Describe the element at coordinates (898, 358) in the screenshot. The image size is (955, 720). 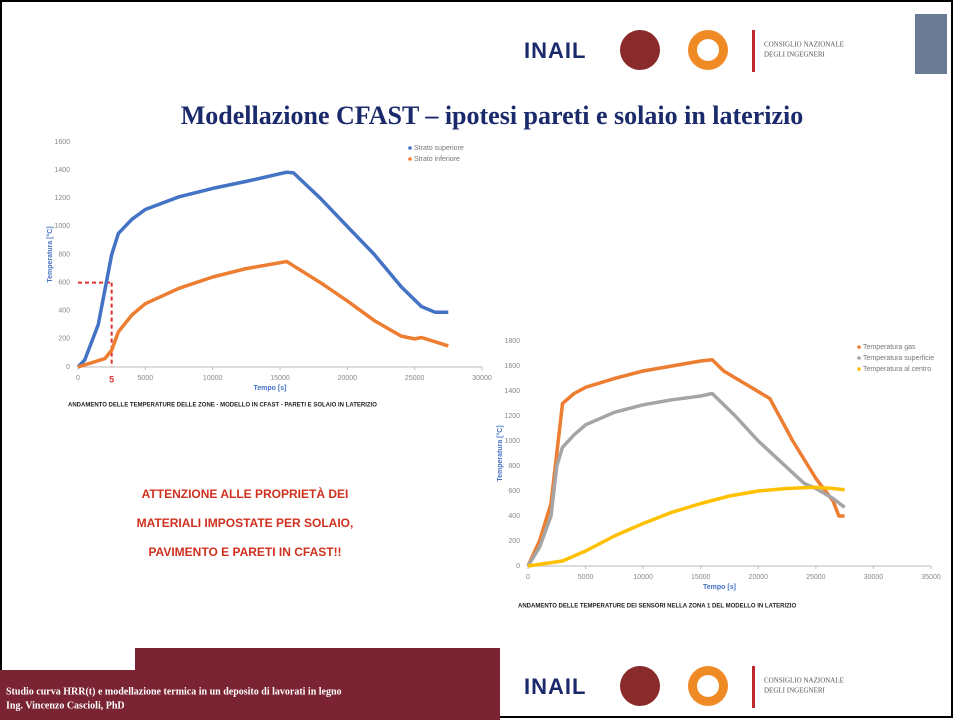
I see `legend-label: Temperatura superficie` at that location.